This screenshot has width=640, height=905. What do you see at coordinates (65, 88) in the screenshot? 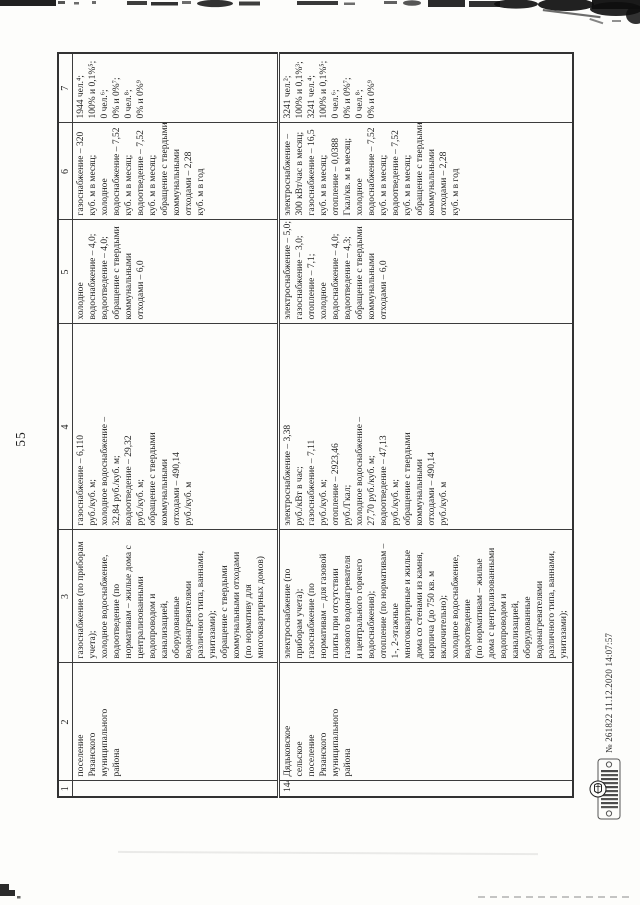
I see `column-header-7: 7` at bounding box center [65, 88].